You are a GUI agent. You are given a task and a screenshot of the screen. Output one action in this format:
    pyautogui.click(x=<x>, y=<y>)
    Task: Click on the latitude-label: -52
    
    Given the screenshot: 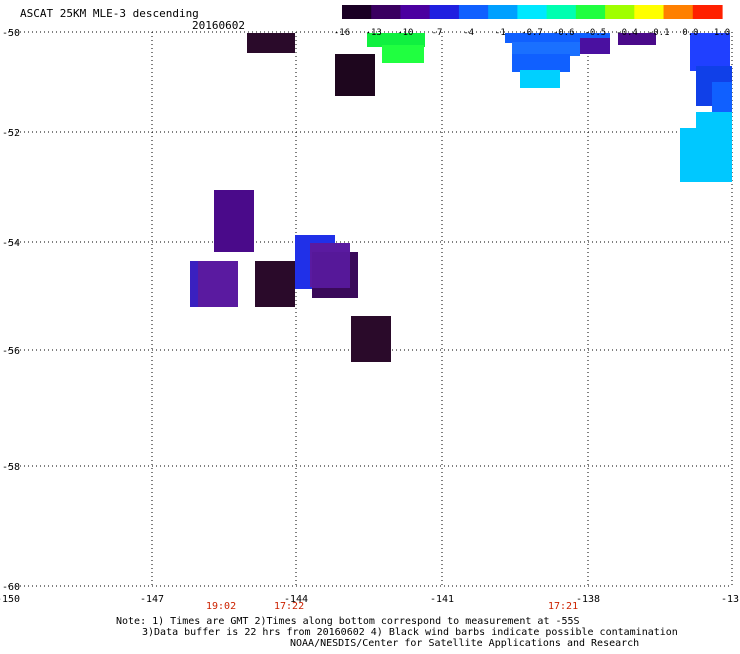 What is the action you would take?
    pyautogui.click(x=11, y=133)
    